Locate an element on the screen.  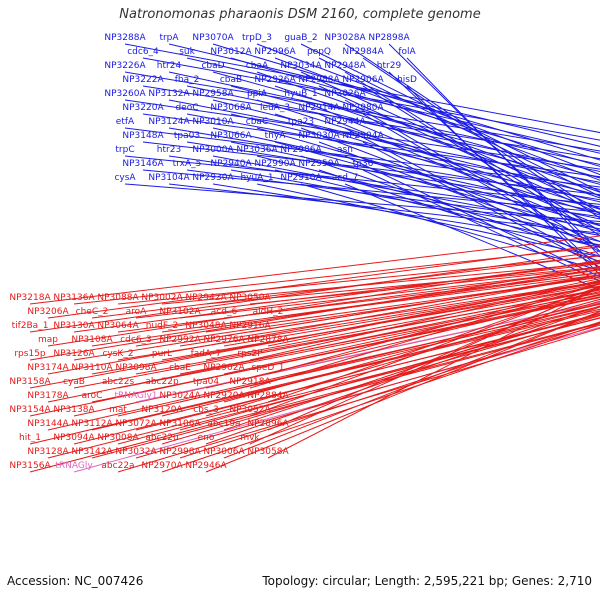
forward-gene-label: suk is located at coordinates (187, 52).